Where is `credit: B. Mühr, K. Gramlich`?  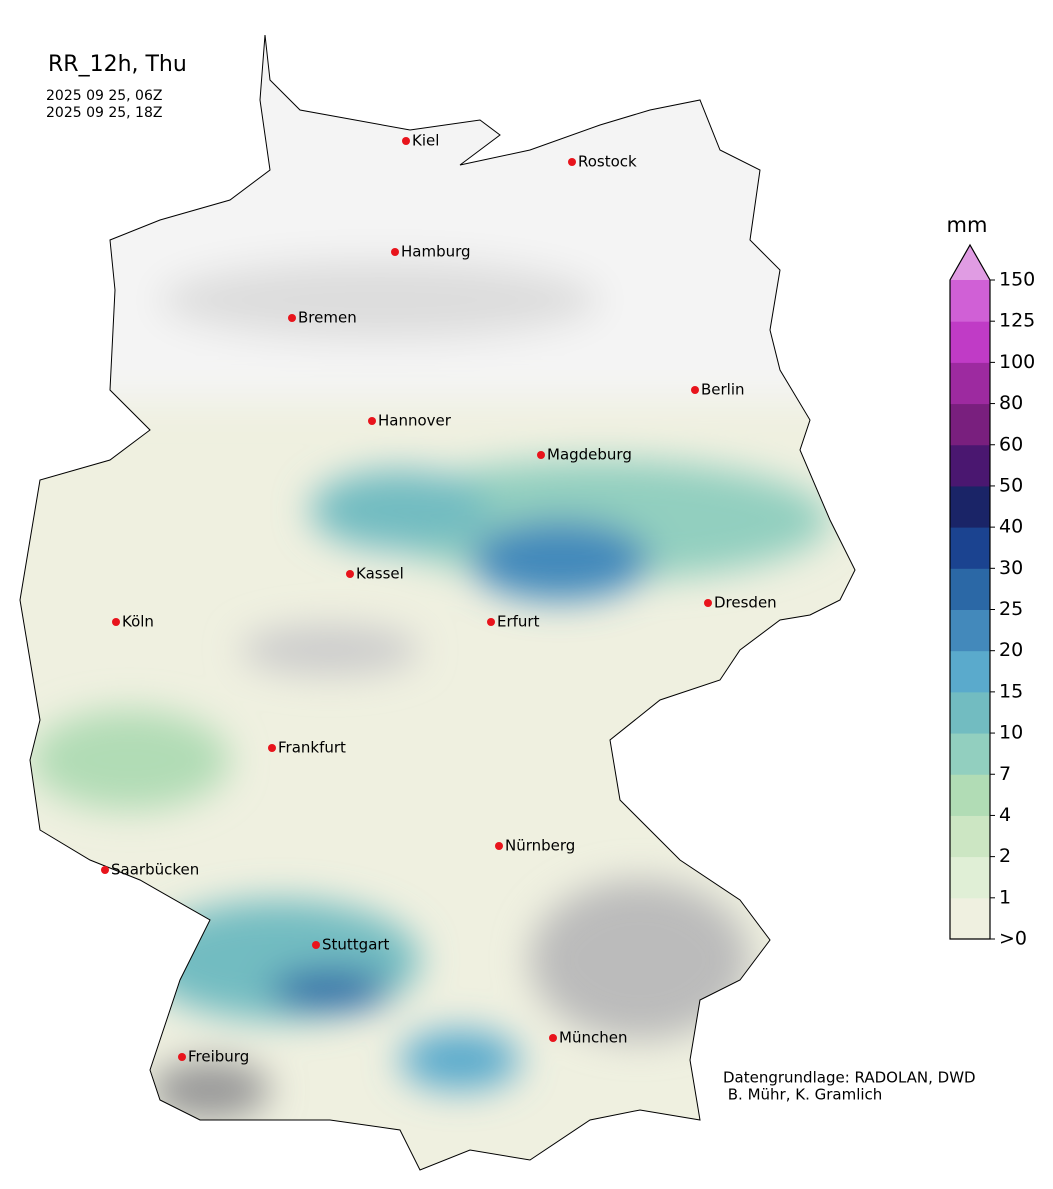 credit: B. Mühr, K. Gramlich is located at coordinates (802, 1095).